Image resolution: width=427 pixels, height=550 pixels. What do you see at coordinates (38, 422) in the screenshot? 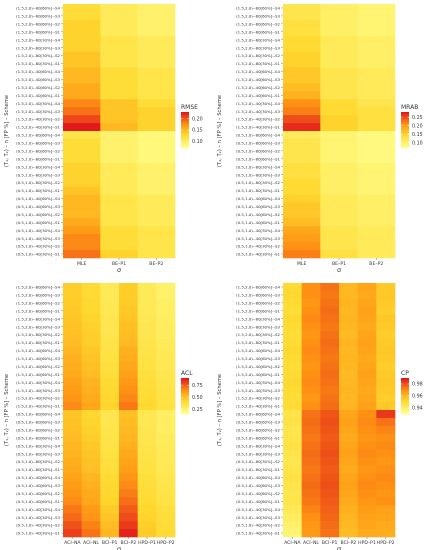
I see `row-label: (0.5,1.0)--80[60%]--S3` at bounding box center [38, 422].